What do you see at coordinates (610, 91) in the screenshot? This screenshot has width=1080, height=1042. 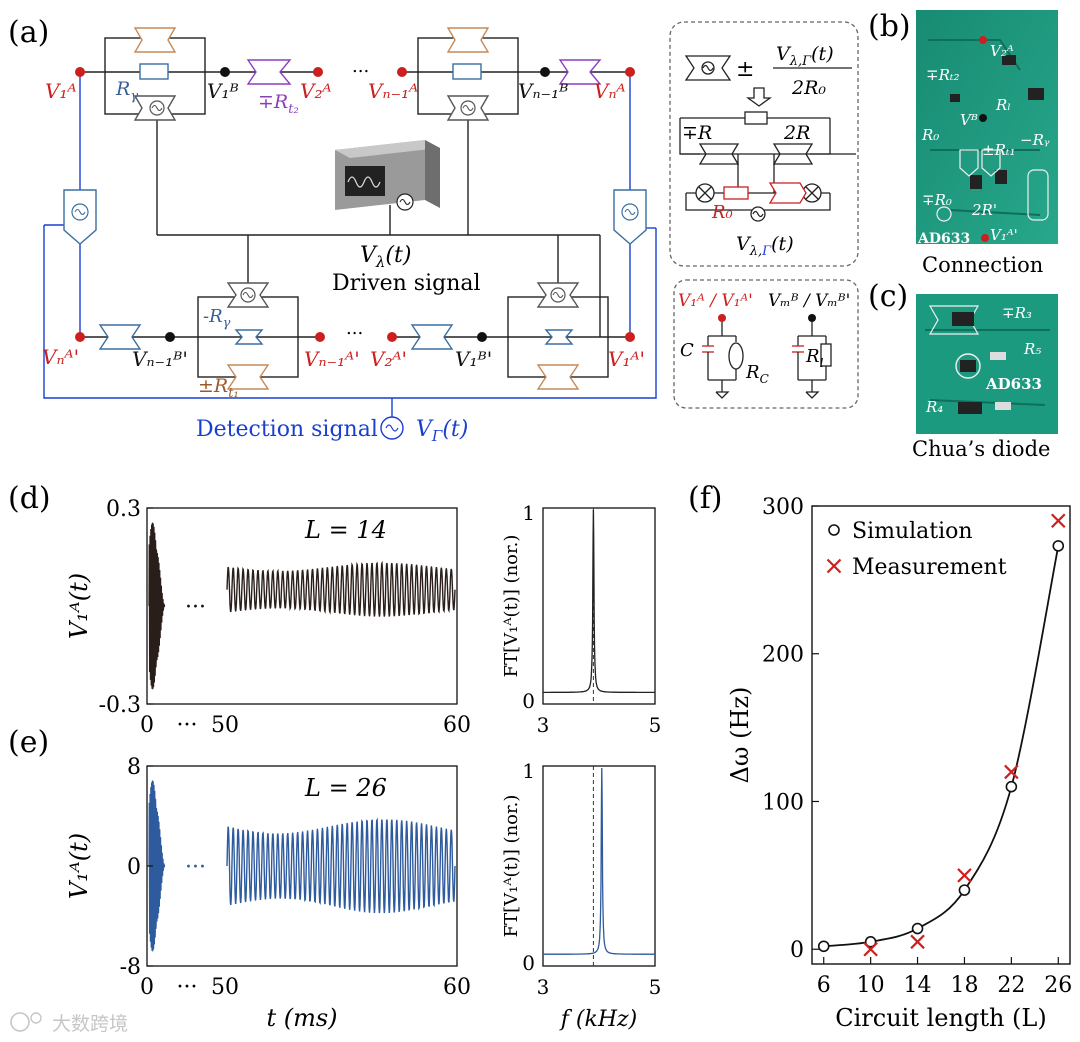 I see `node-label-vna: Vₙᴬ` at bounding box center [610, 91].